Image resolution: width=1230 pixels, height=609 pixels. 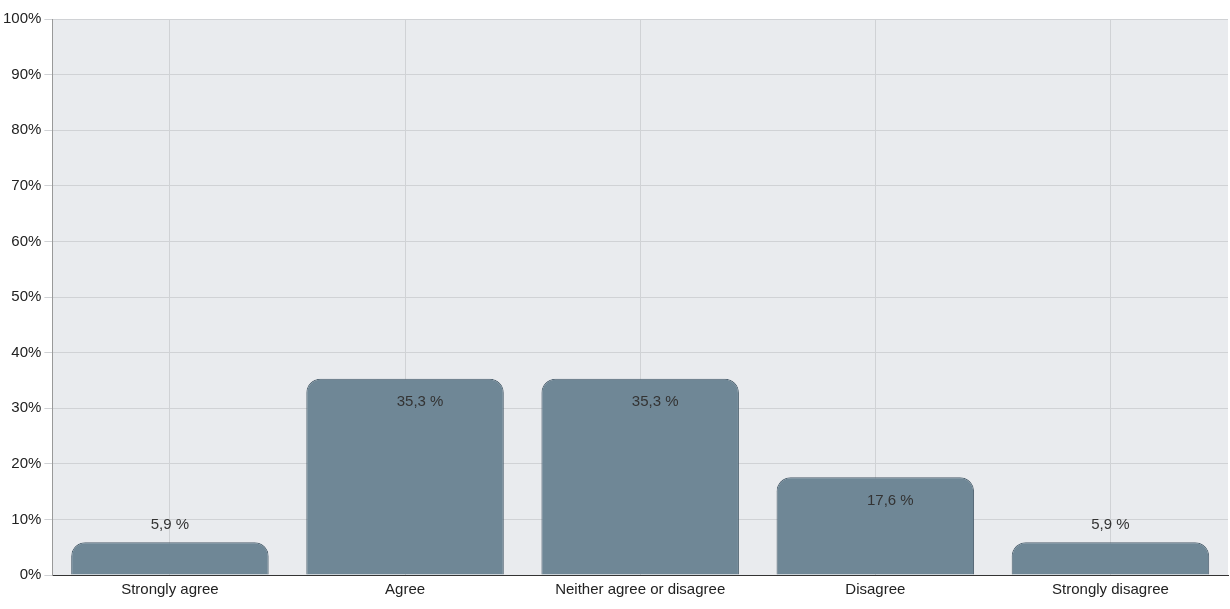 I want to click on x-tick-label: Disagree, so click(x=875, y=589).